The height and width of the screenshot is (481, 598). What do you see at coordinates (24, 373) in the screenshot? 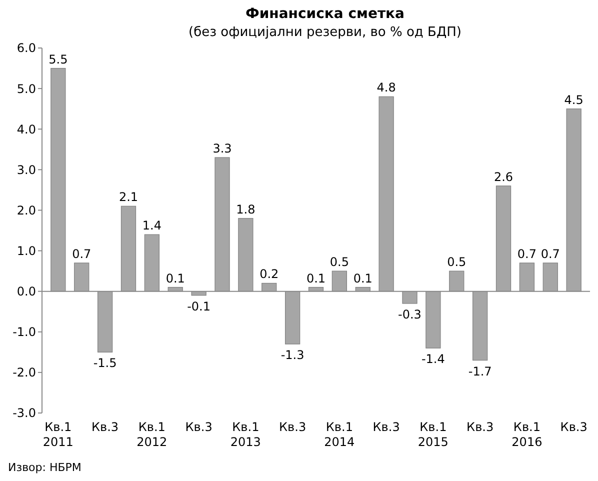
I see `y-tick-label: -2.0` at bounding box center [24, 373].